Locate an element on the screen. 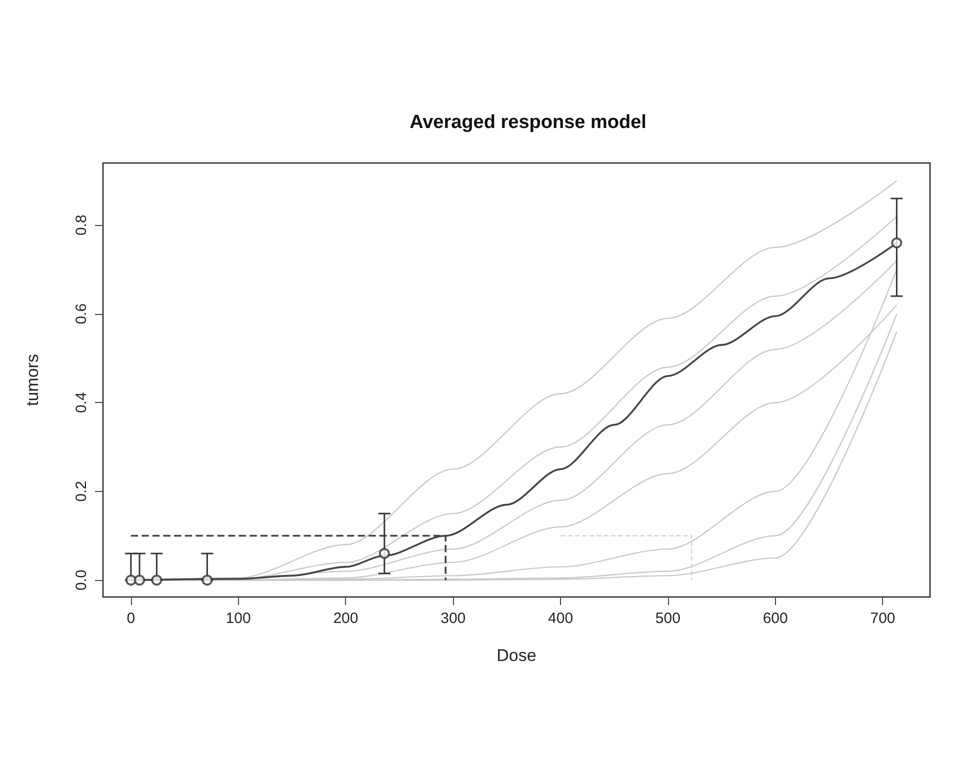 Image resolution: width=963 pixels, height=775 pixels. chart-title: Averaged response model is located at coordinates (528, 122).